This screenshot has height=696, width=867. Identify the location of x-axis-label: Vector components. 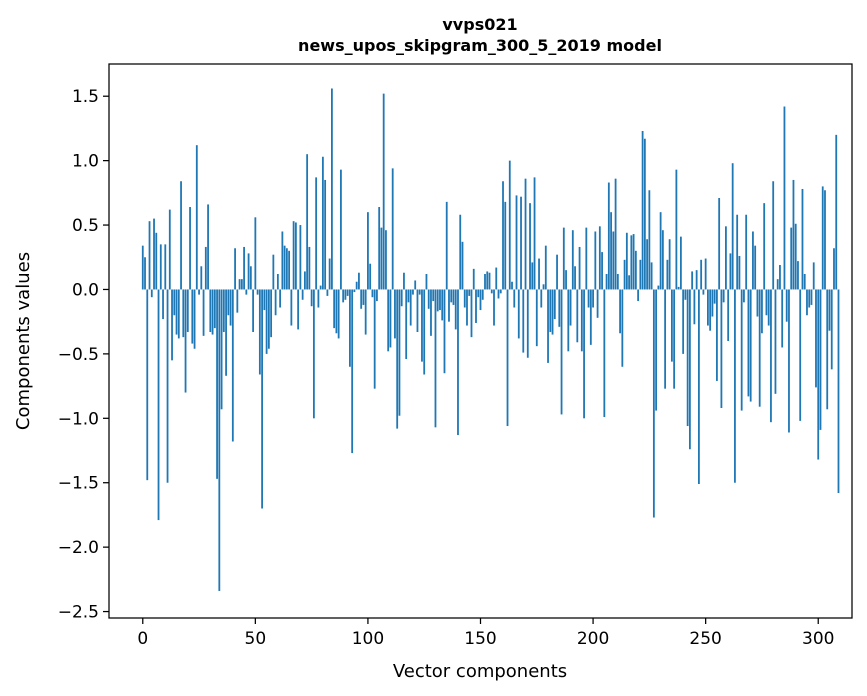
(480, 671).